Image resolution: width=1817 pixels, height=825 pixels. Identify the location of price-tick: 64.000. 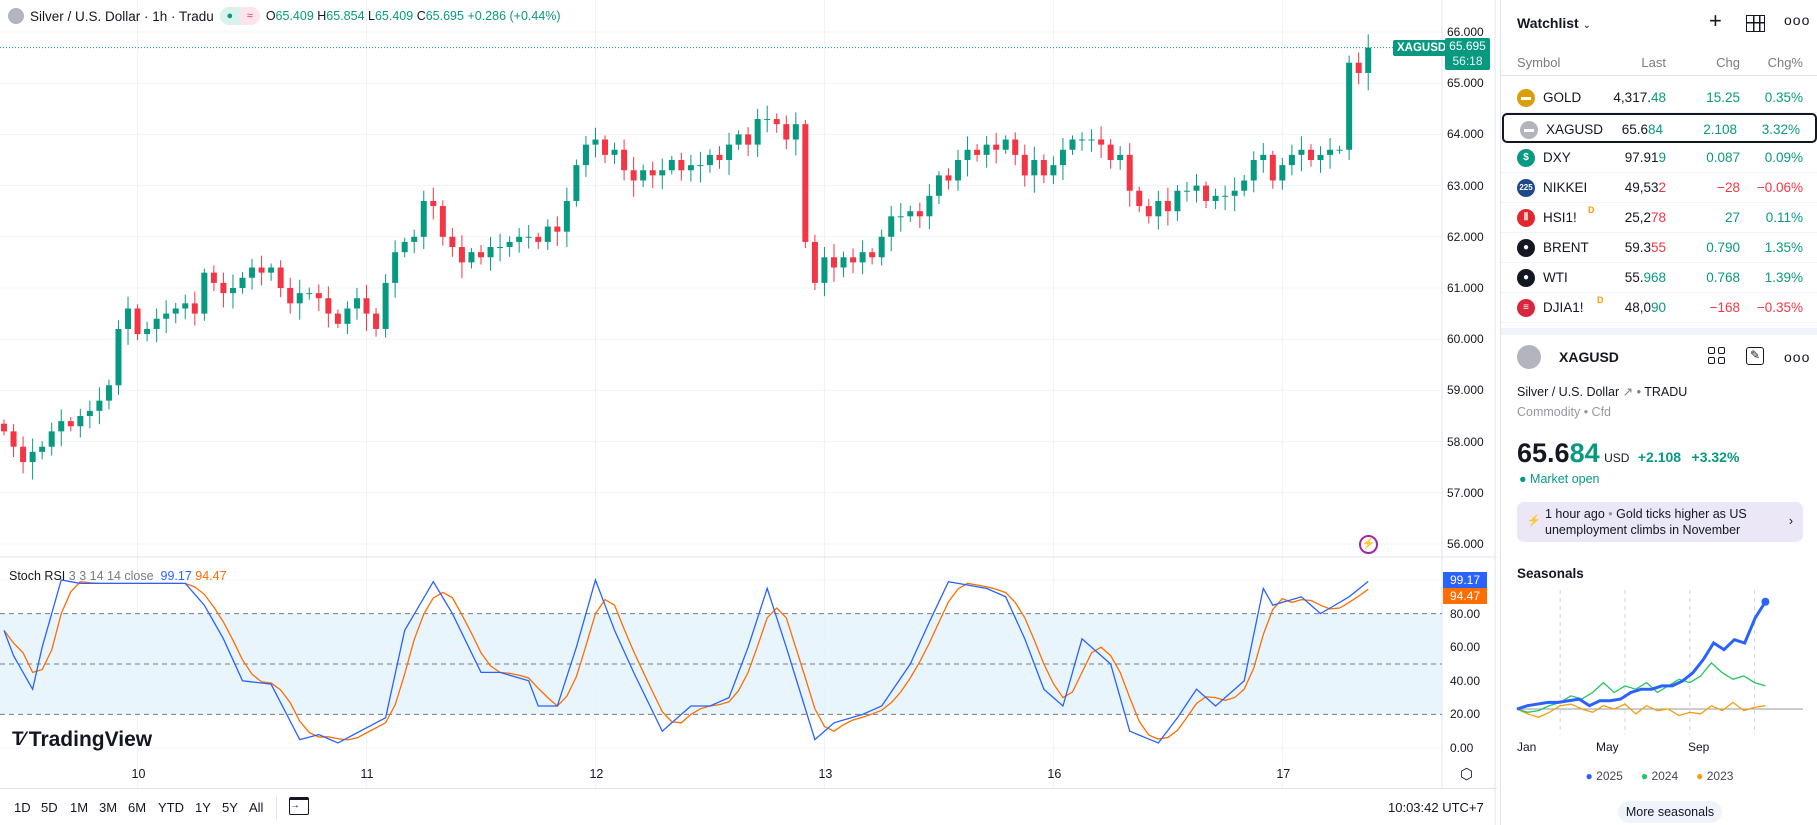
(1465, 134).